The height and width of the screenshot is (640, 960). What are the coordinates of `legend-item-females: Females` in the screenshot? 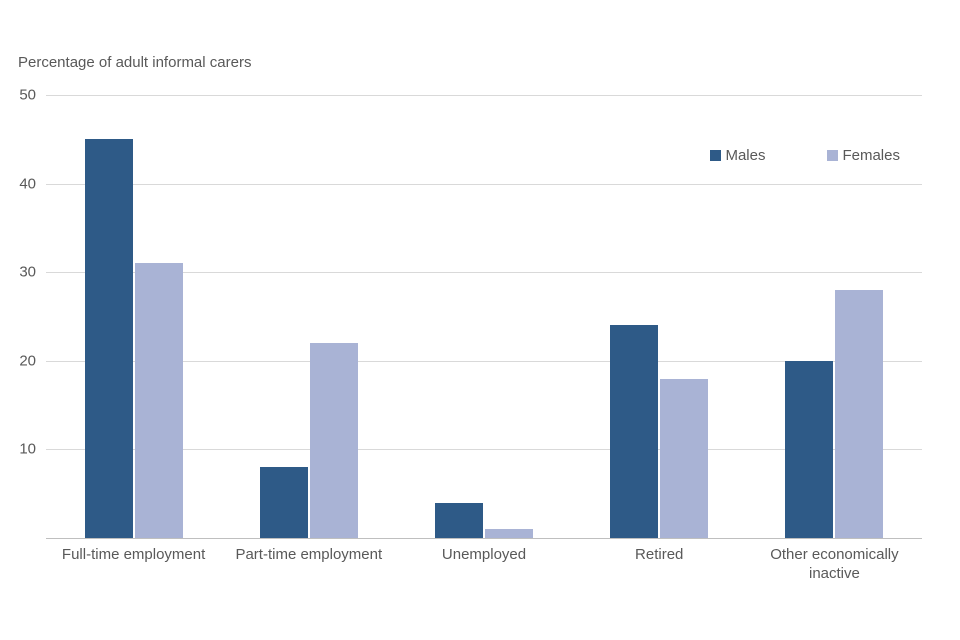 It's located at (863, 155).